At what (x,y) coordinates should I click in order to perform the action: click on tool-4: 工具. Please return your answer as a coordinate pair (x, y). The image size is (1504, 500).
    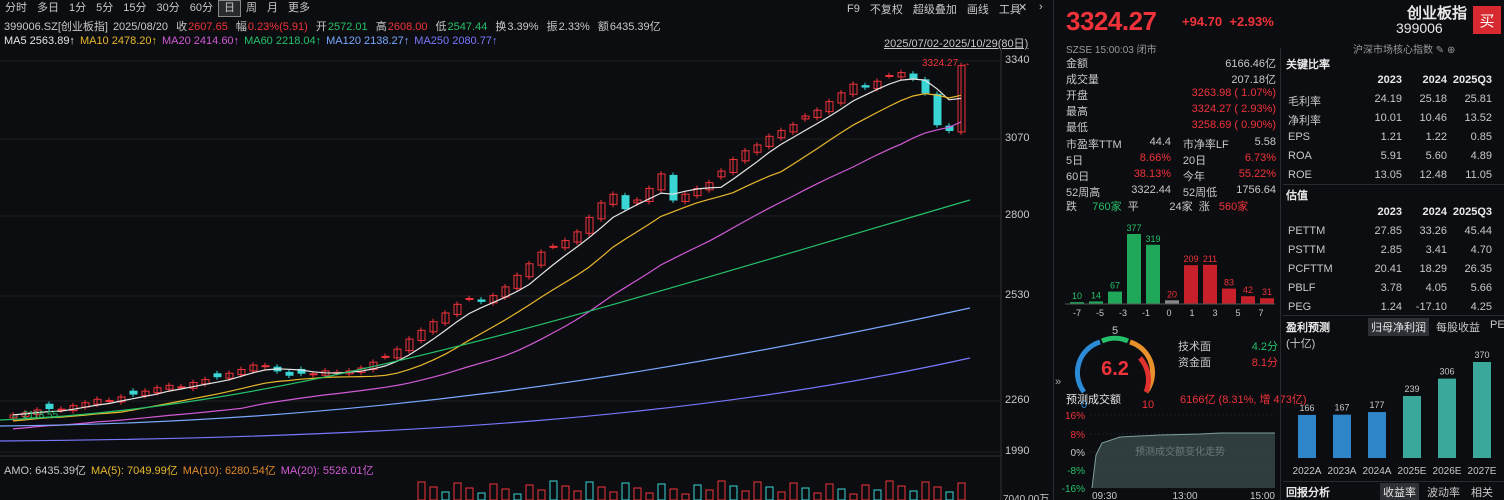
    Looking at the image, I should click on (1009, 9).